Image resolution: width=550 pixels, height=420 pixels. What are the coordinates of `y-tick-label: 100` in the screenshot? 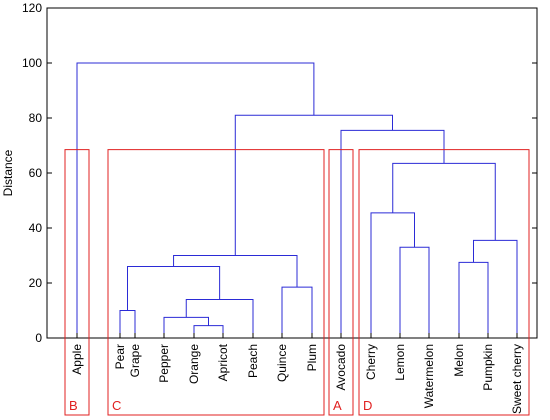 It's located at (32, 63).